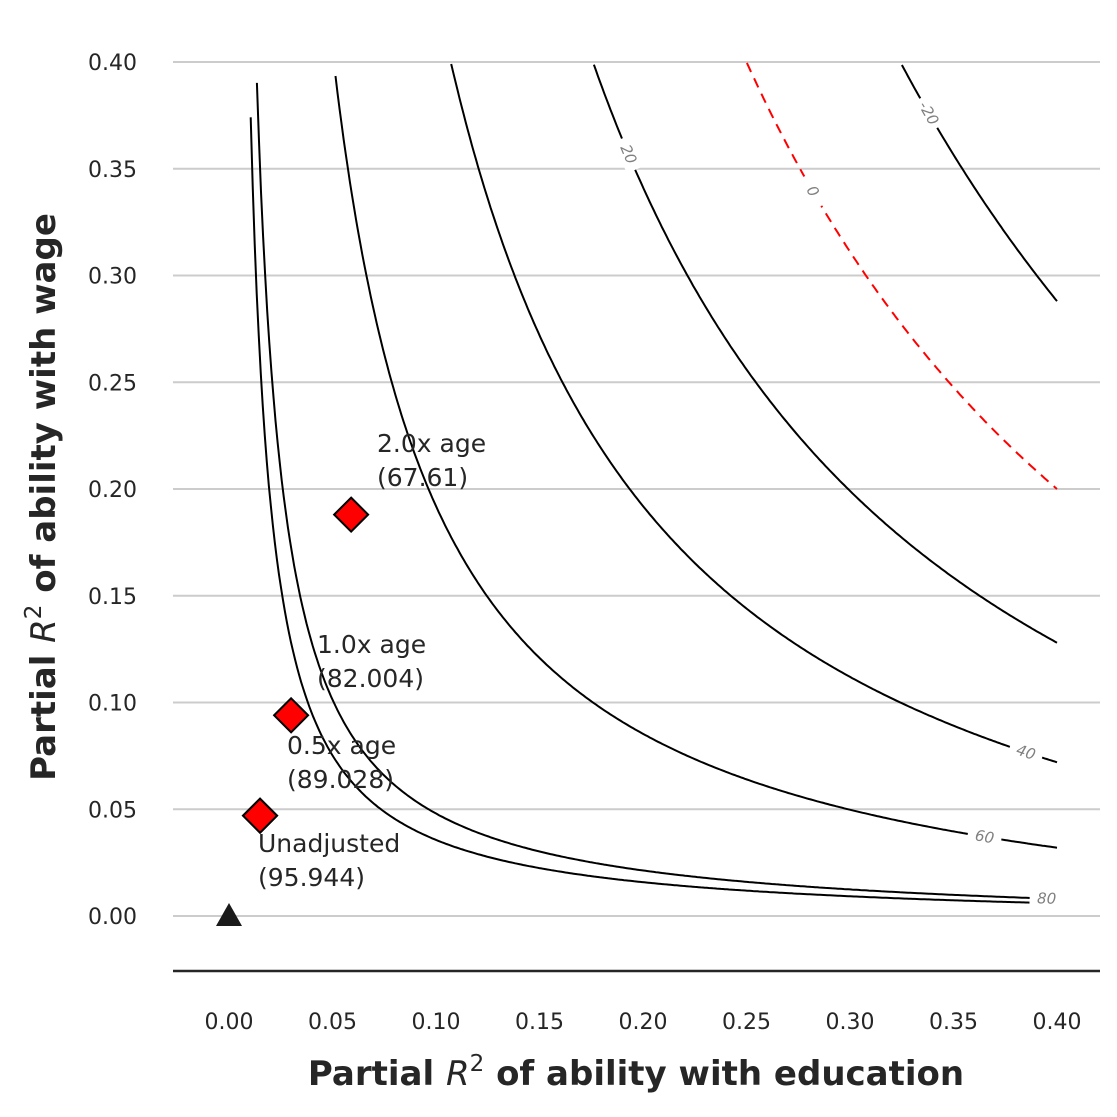 The height and width of the screenshot is (1117, 1117). Describe the element at coordinates (746, 1022) in the screenshot. I see `x-tick-label: 0.25` at that location.